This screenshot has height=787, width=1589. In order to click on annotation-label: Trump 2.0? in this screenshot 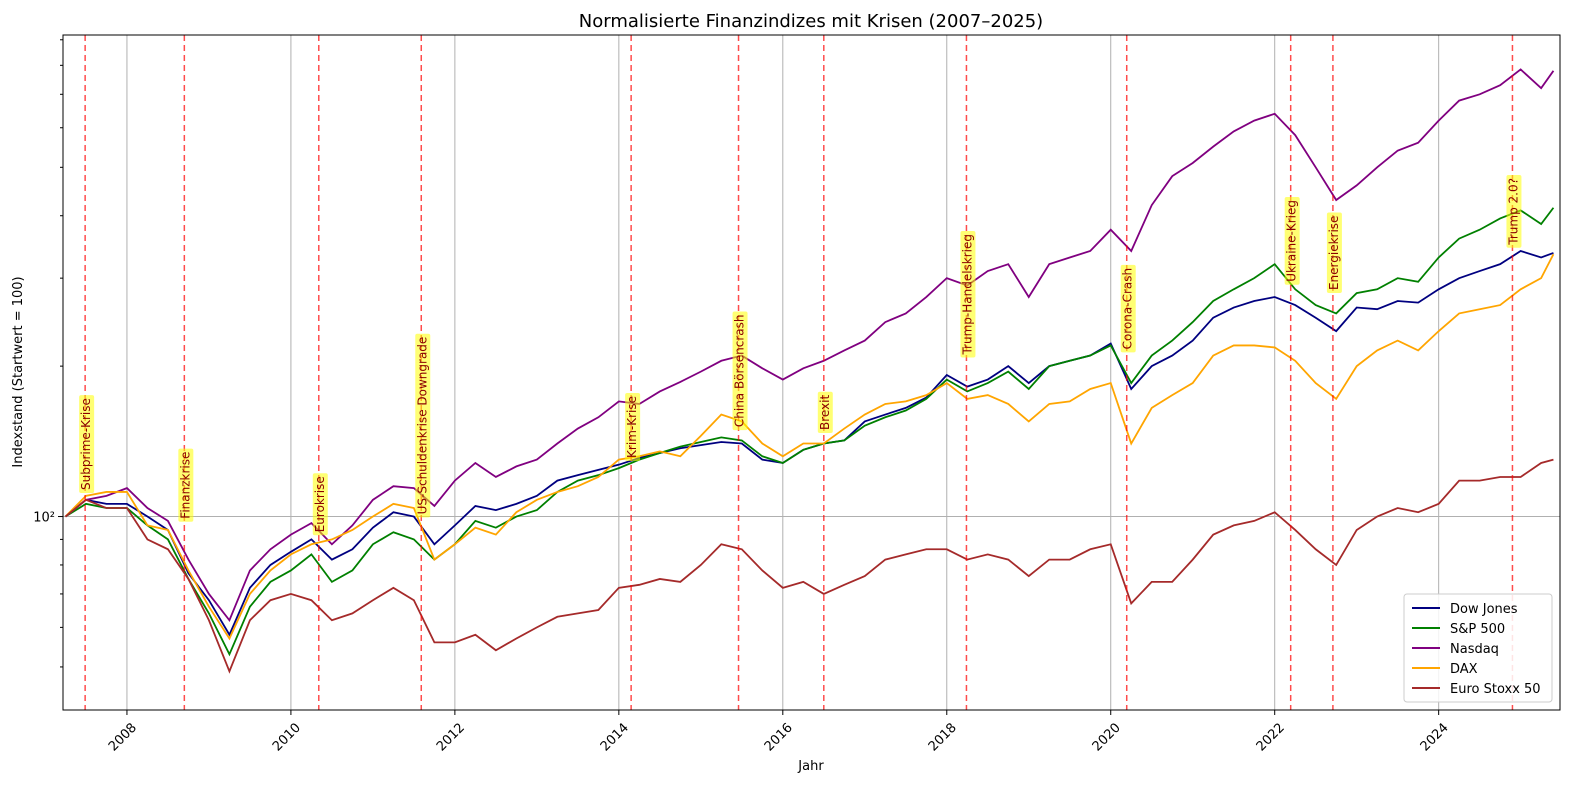, I will do `click(1513, 212)`.